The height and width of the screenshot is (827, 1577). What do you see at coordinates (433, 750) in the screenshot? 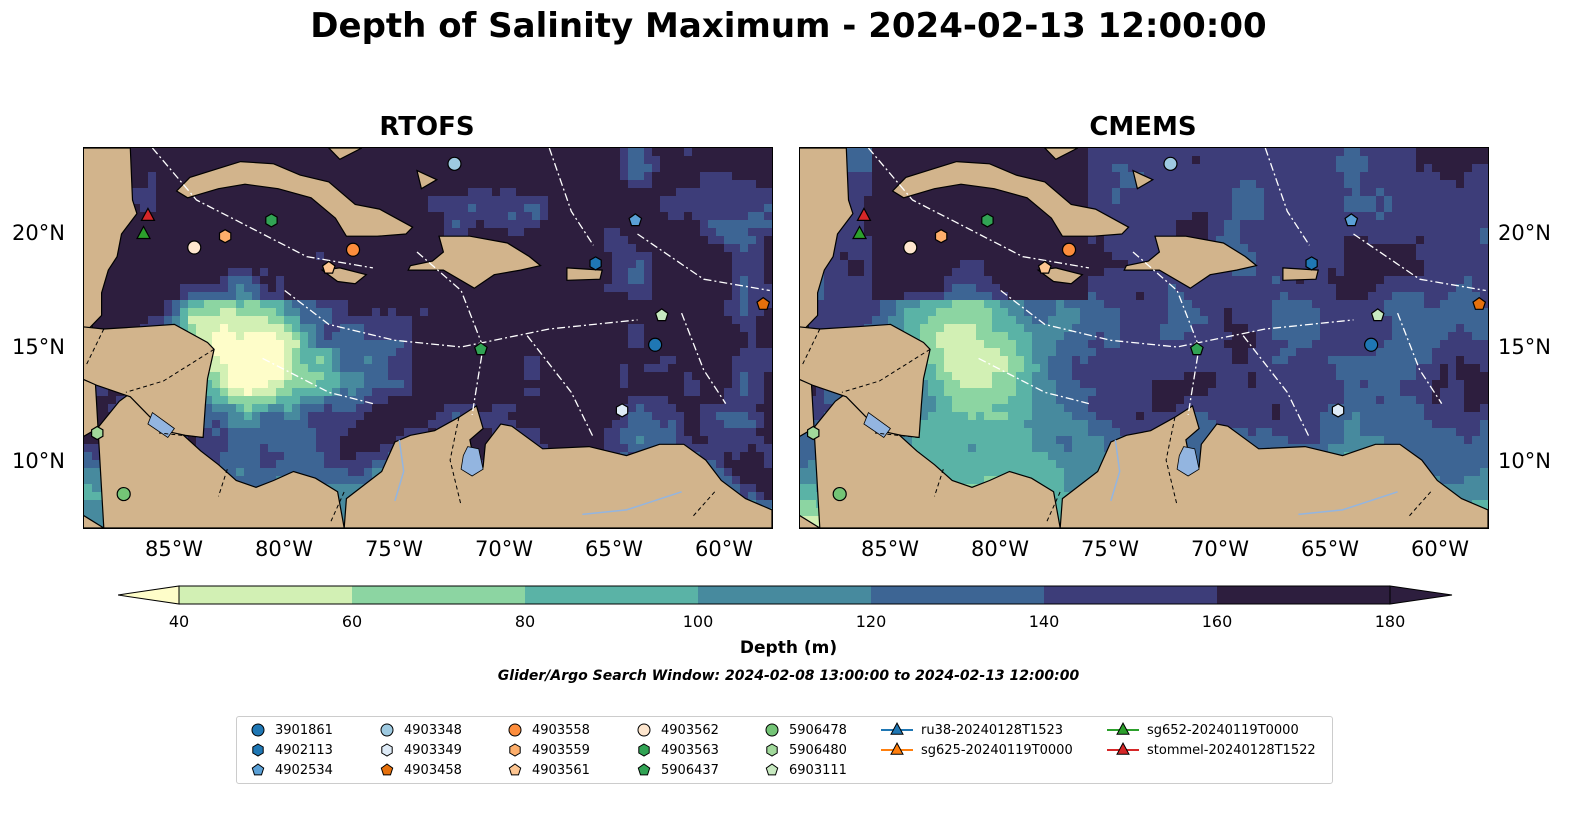
I see `legend-label: 4903349` at bounding box center [433, 750].